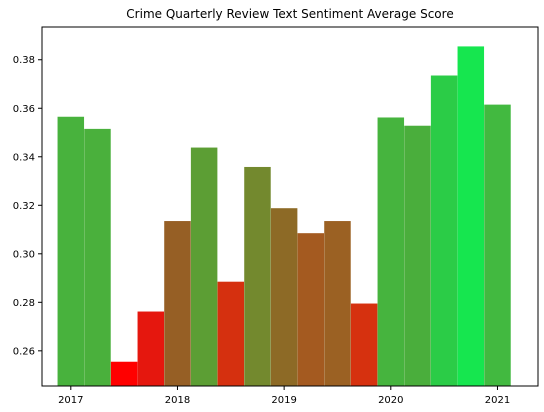  I want to click on x-tick-label: 2020, so click(390, 400).